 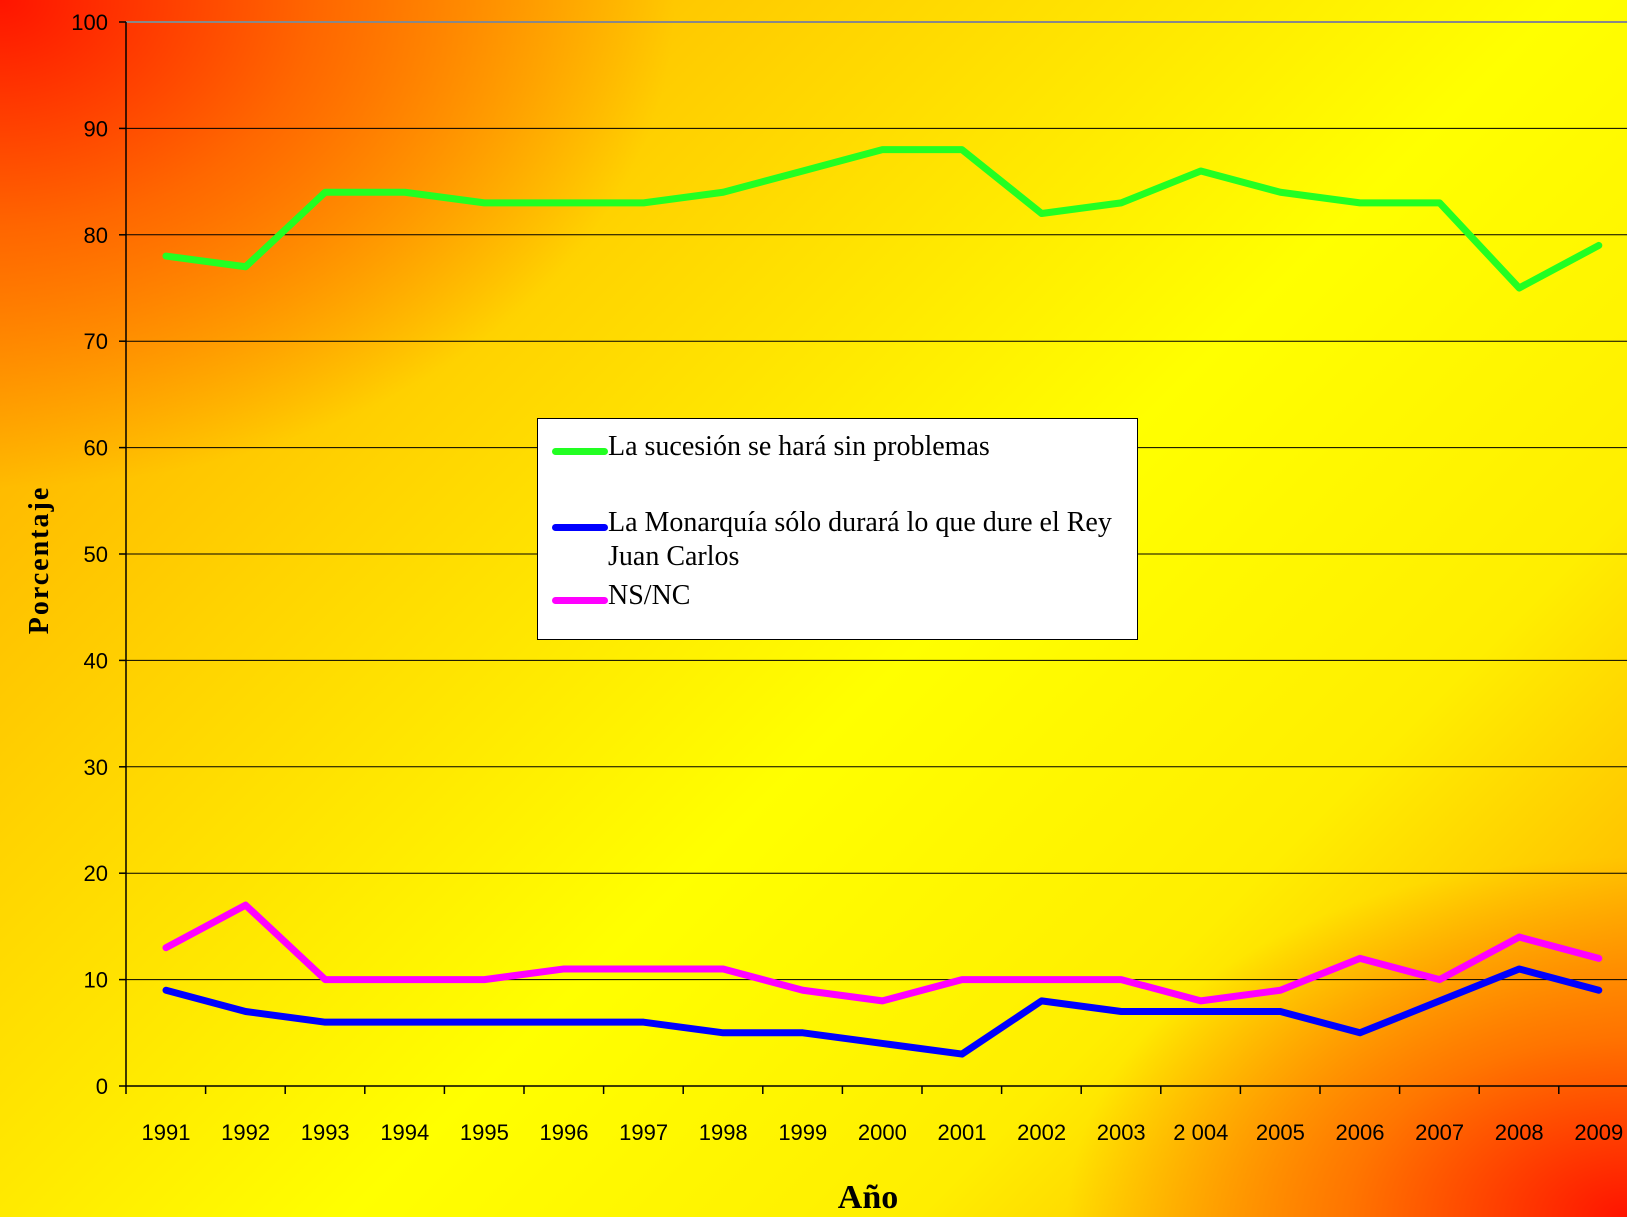 What do you see at coordinates (96, 128) in the screenshot?
I see `y-tick-label: 90` at bounding box center [96, 128].